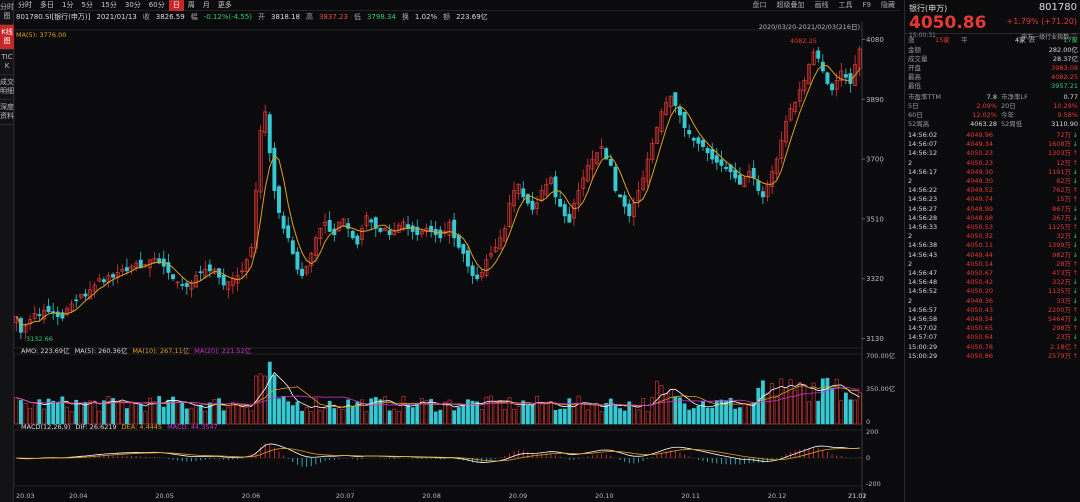  What do you see at coordinates (888, 5) in the screenshot?
I see `tool-5: 隐藏` at bounding box center [888, 5].